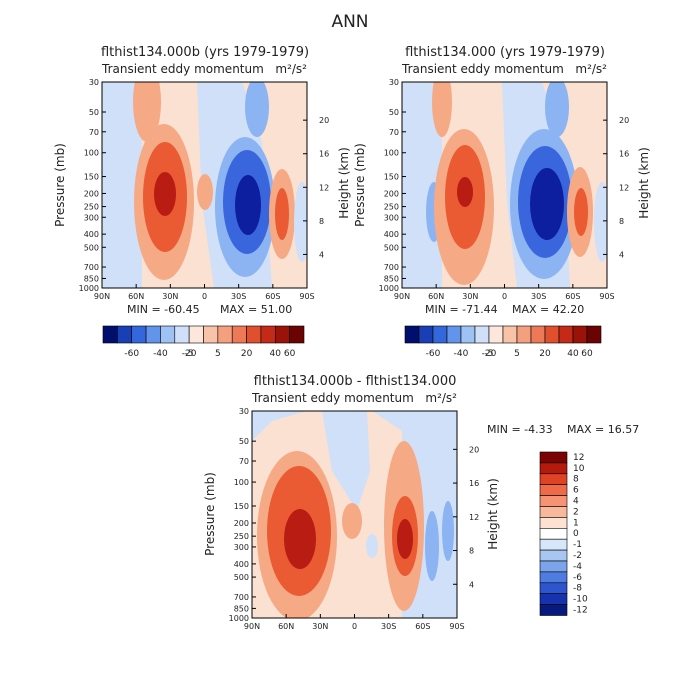 The image size is (700, 700). Describe the element at coordinates (332, 398) in the screenshot. I see `panel3-subtitle: Transient eddy momentum` at that location.